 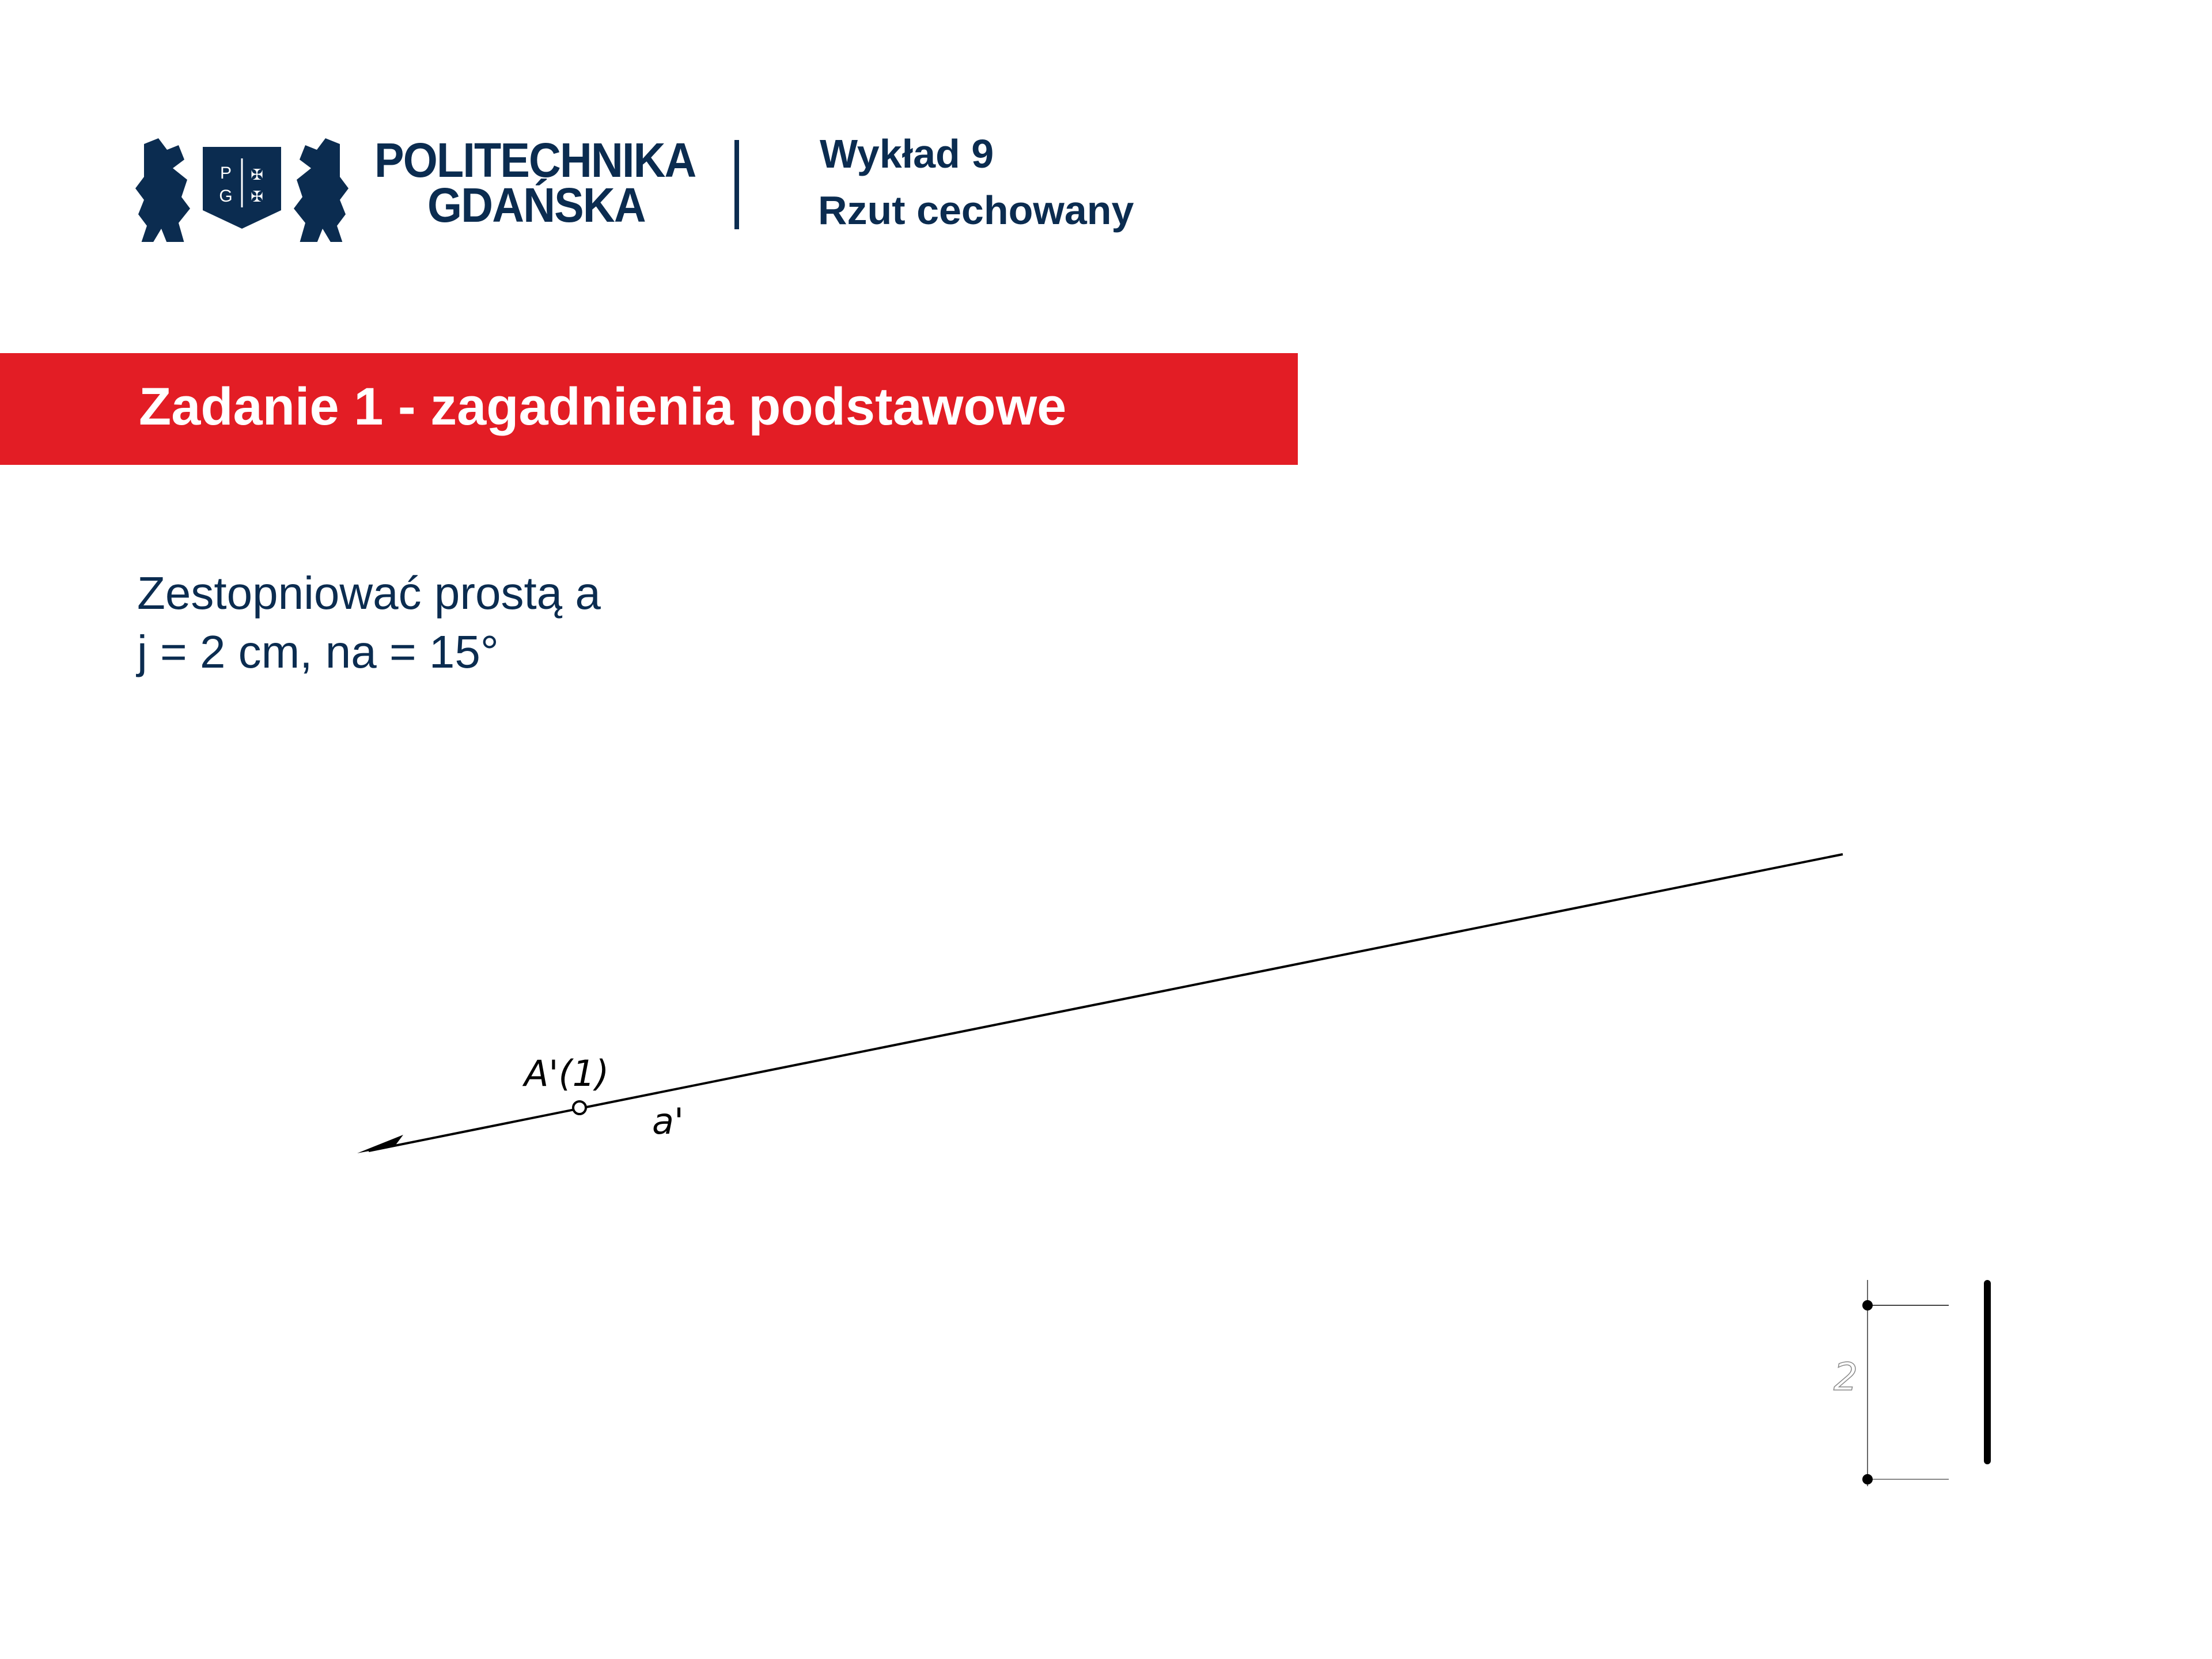 I want to click on right-griffin-icon, so click(x=321, y=190).